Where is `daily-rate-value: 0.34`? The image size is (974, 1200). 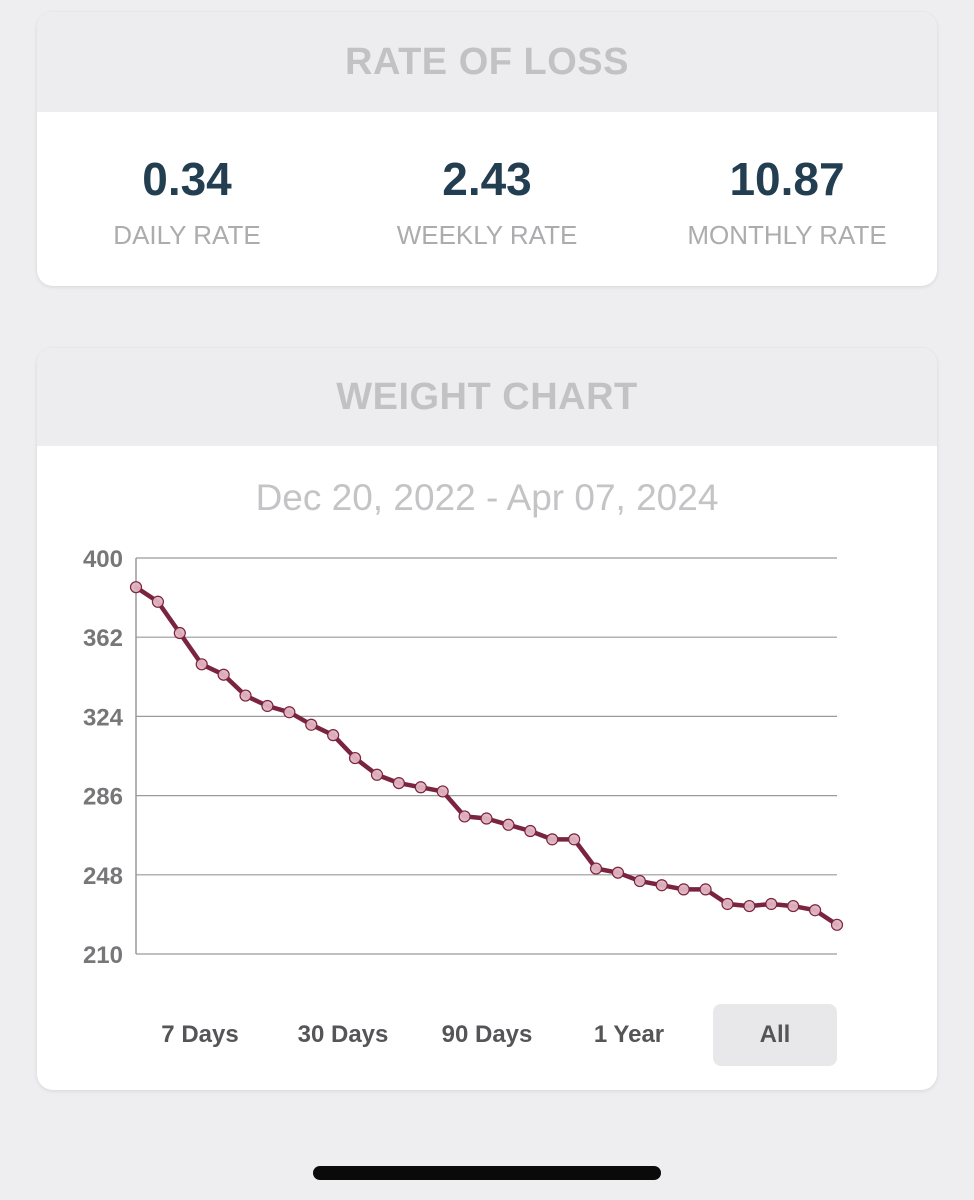 daily-rate-value: 0.34 is located at coordinates (187, 179).